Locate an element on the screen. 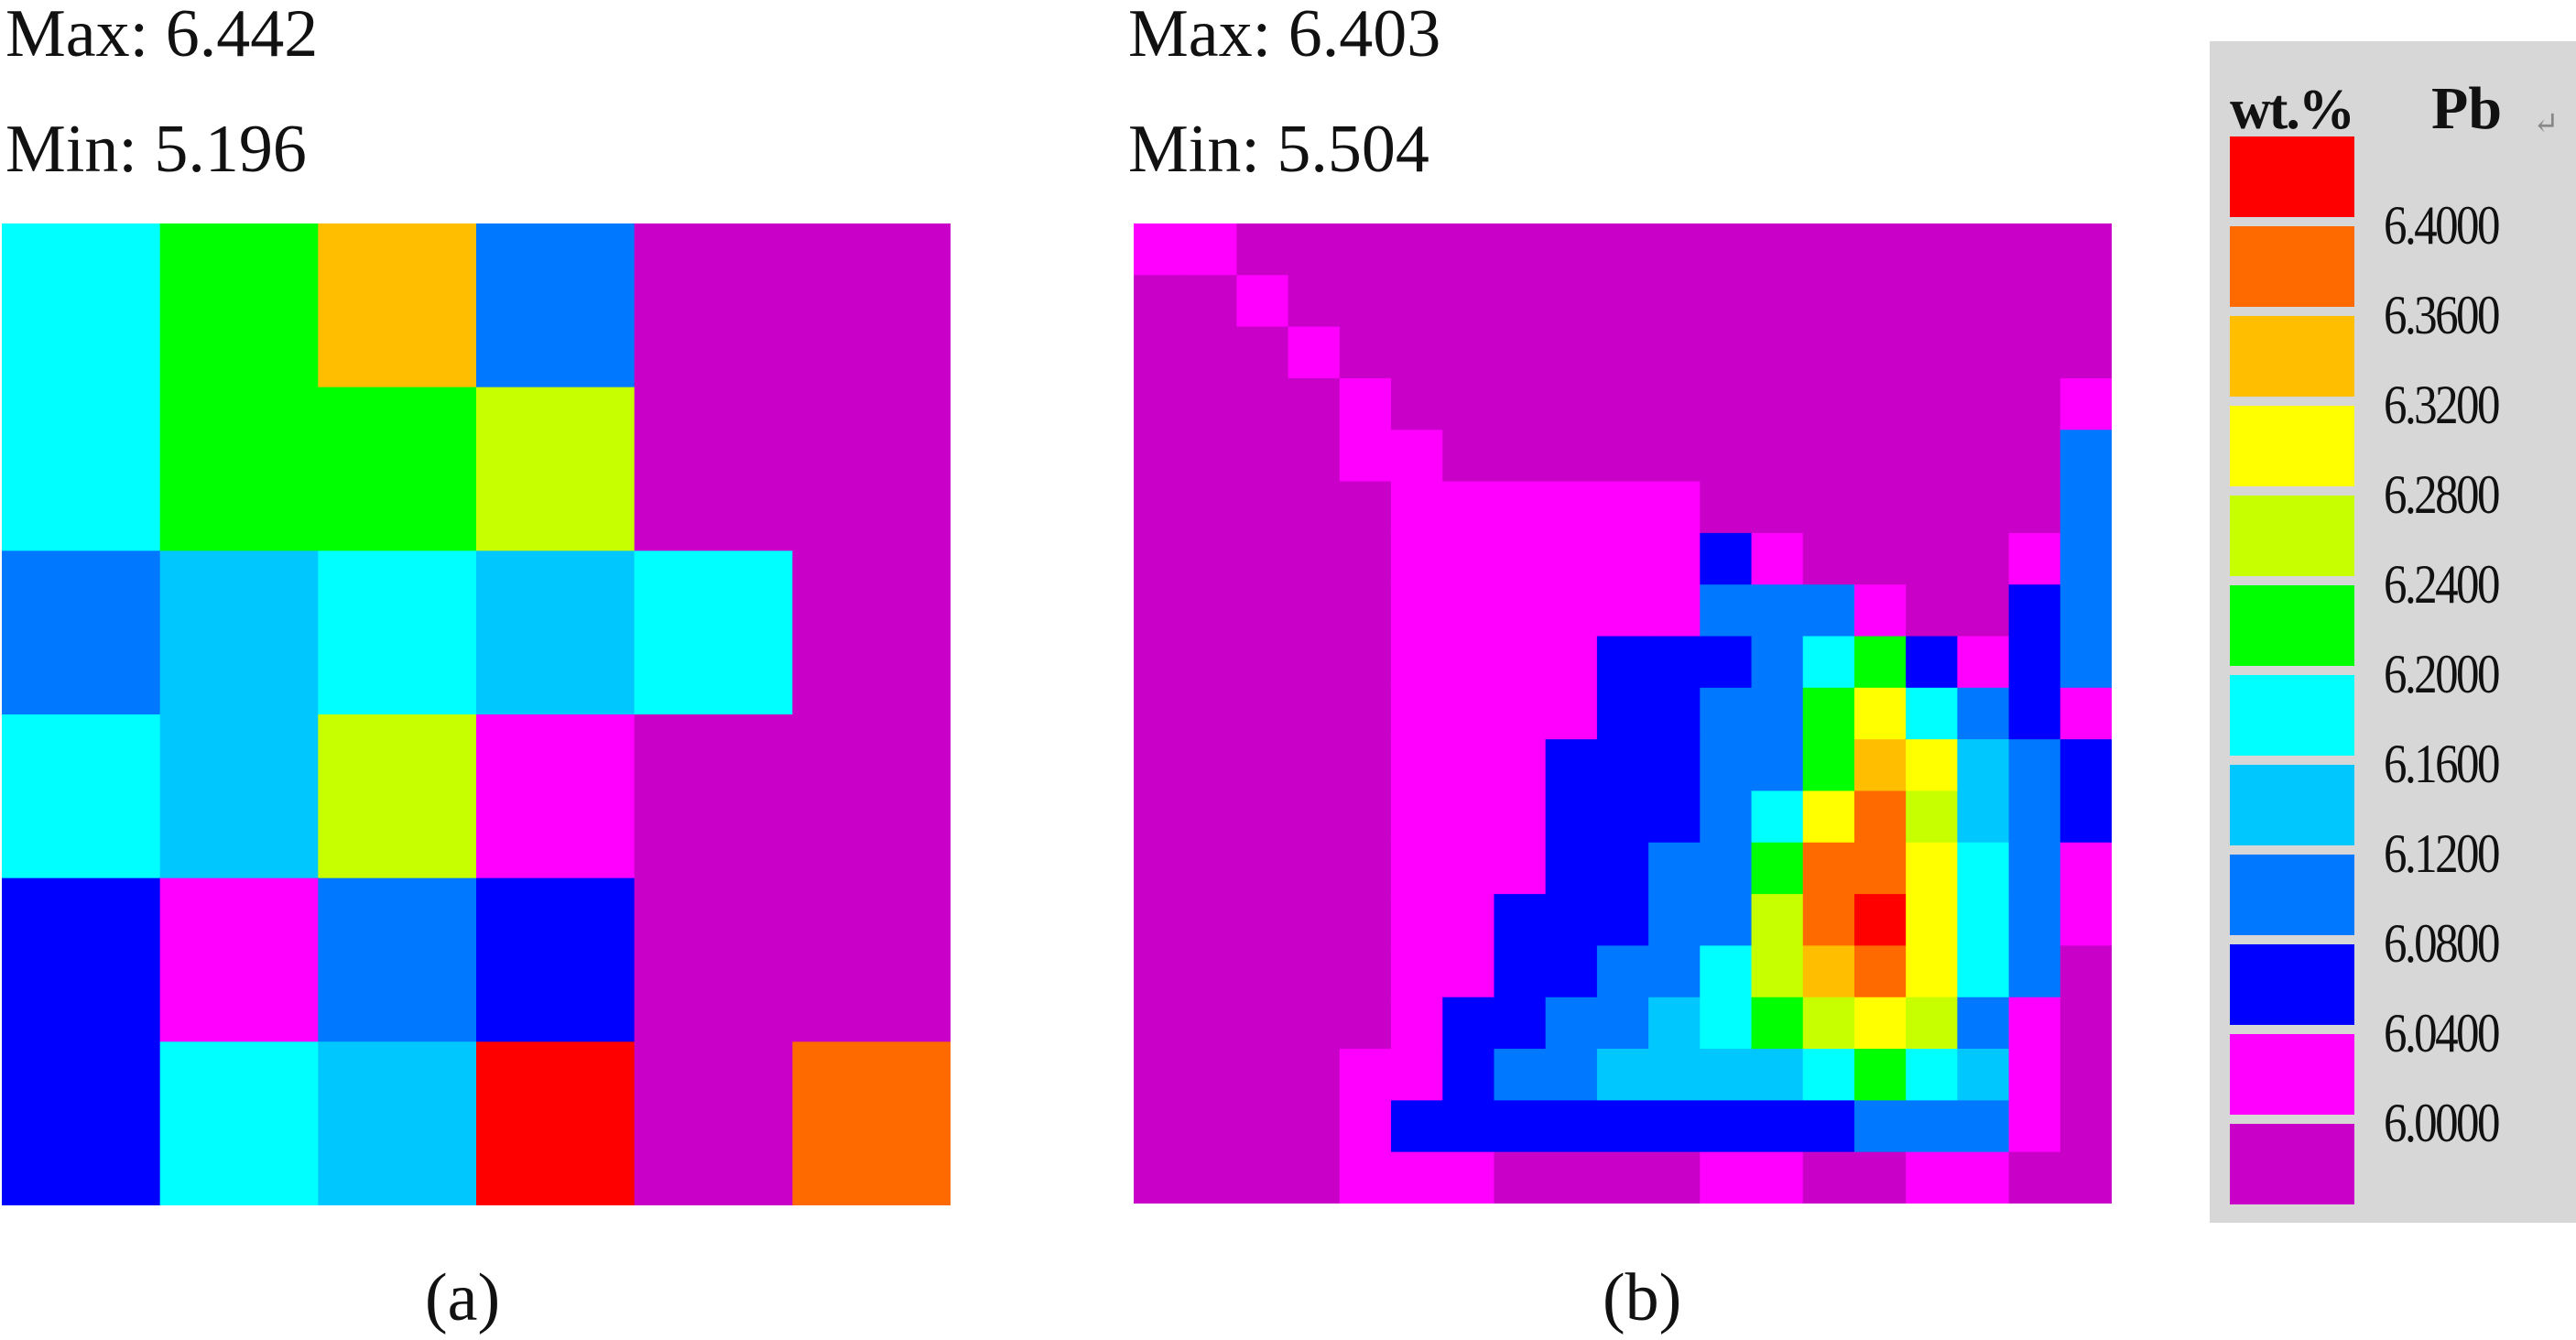  heatmap-b-cell-r17-c3 is located at coordinates (1314, 1126).